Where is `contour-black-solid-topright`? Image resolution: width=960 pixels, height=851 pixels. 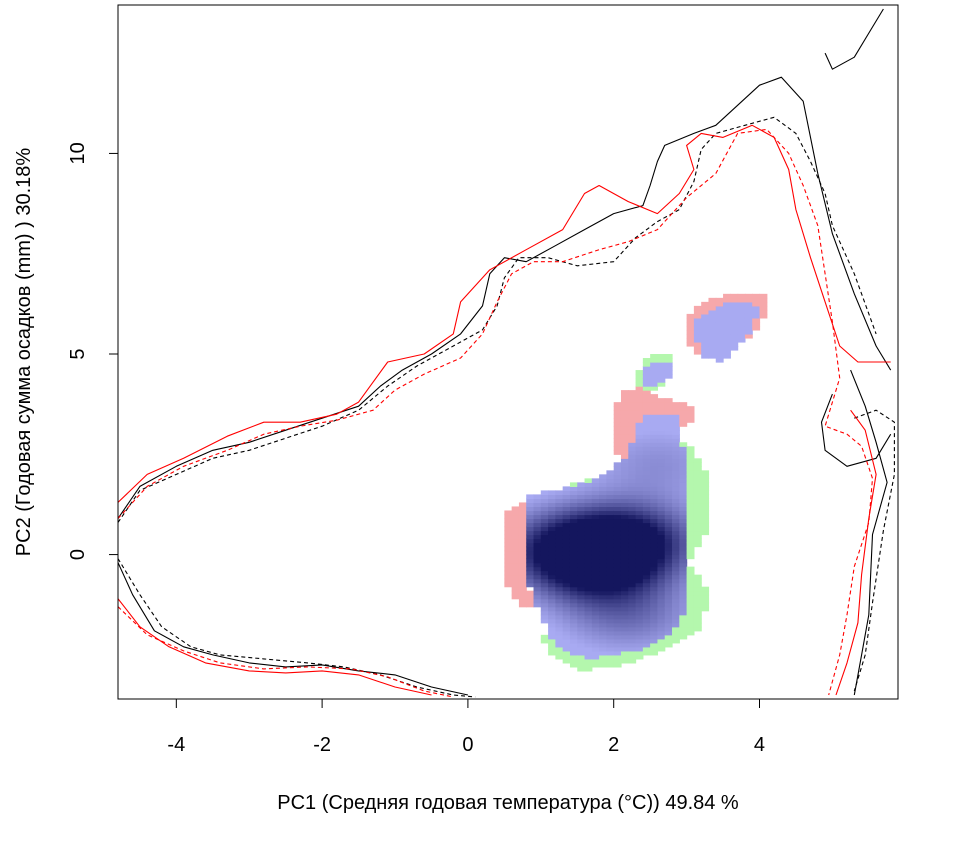
contour-black-solid-topright is located at coordinates (854, 39).